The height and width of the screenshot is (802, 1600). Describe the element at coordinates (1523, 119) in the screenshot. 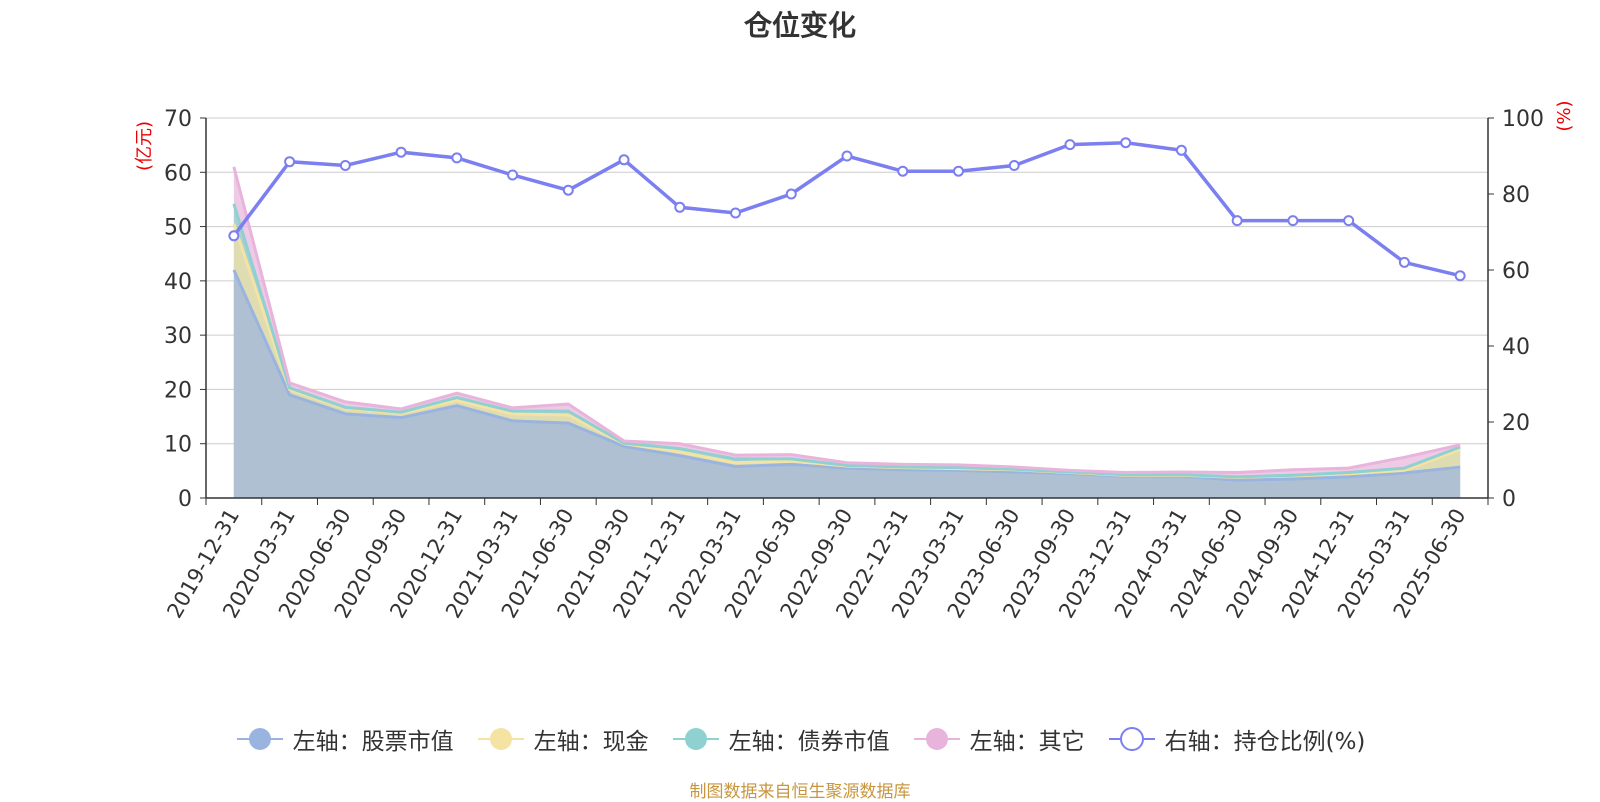

I see `y-right-tick-label: 100` at that location.